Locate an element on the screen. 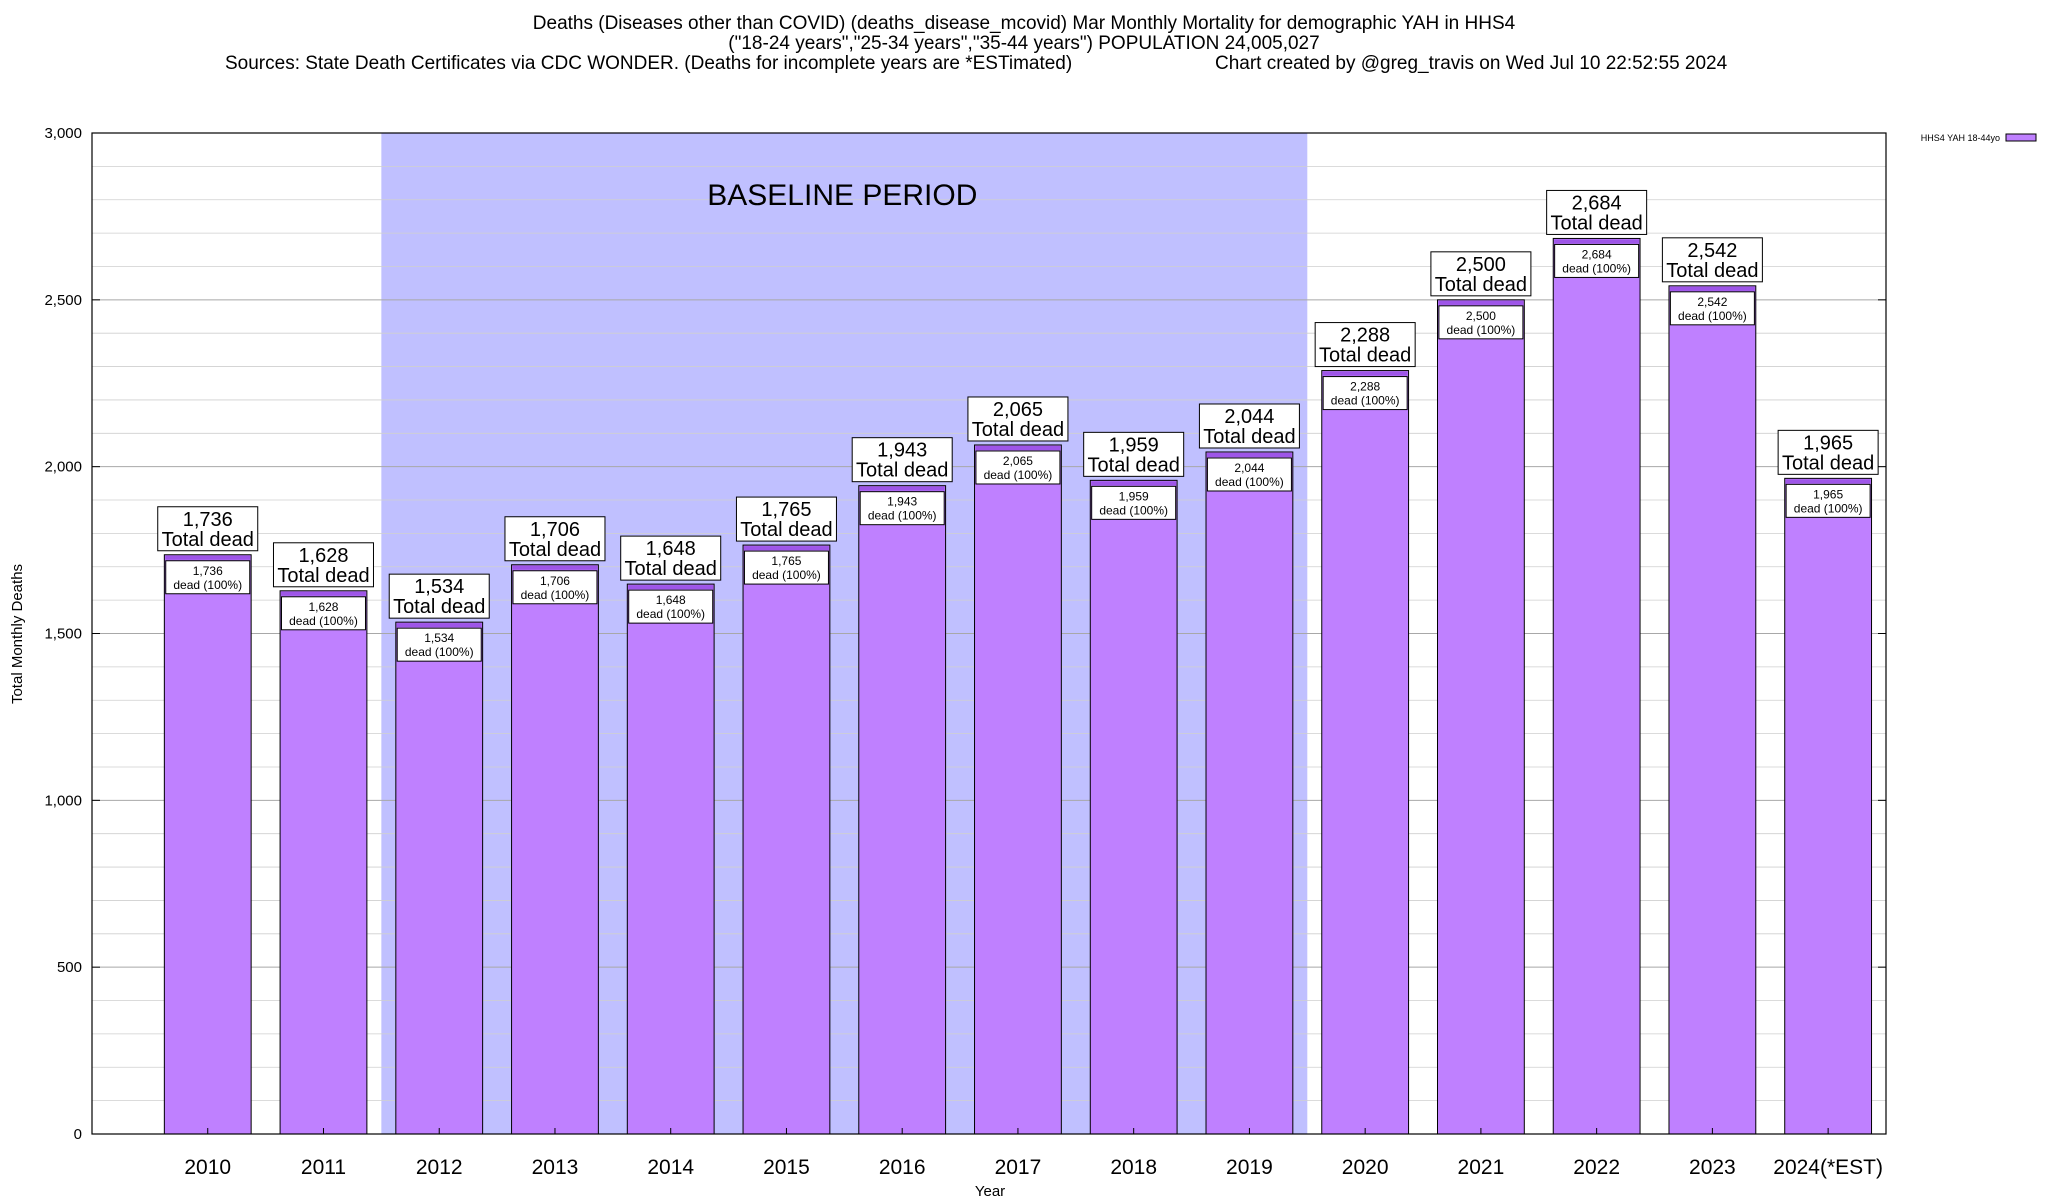 The image size is (2048, 1200). x-tick-label: 2023 is located at coordinates (1712, 1167).